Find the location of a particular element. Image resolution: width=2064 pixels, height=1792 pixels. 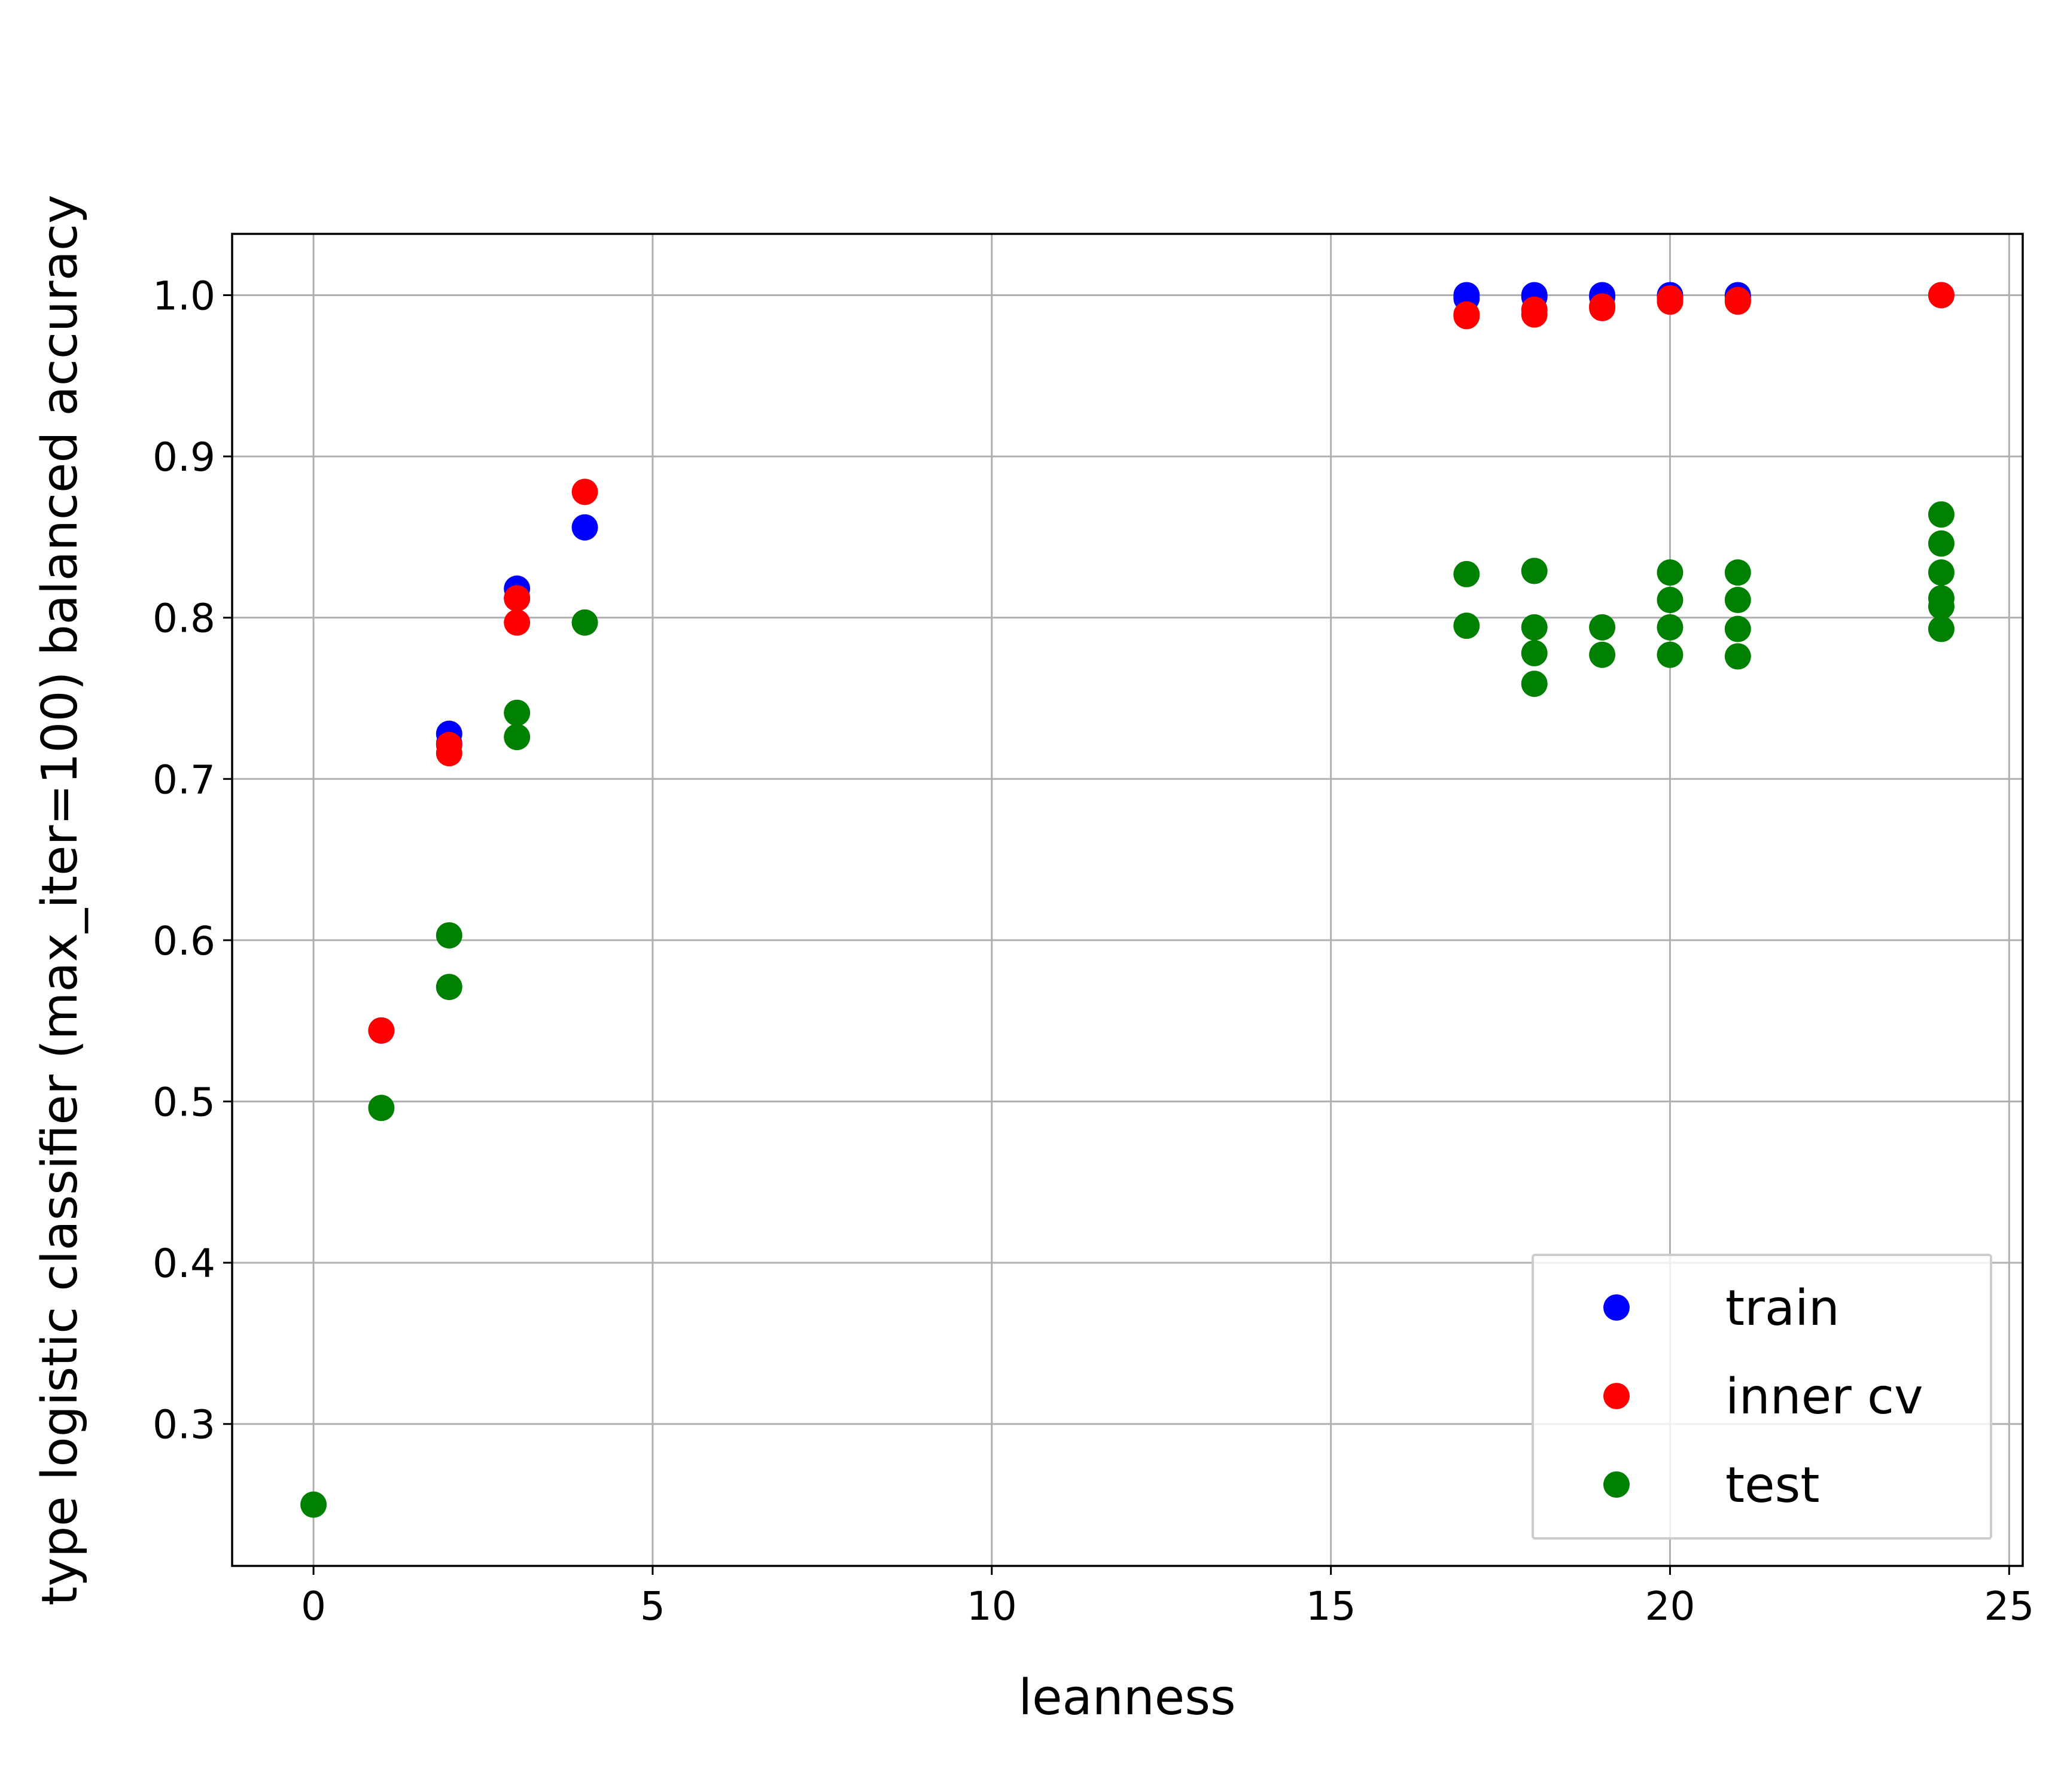

legend-label-train: train is located at coordinates (1782, 1308).